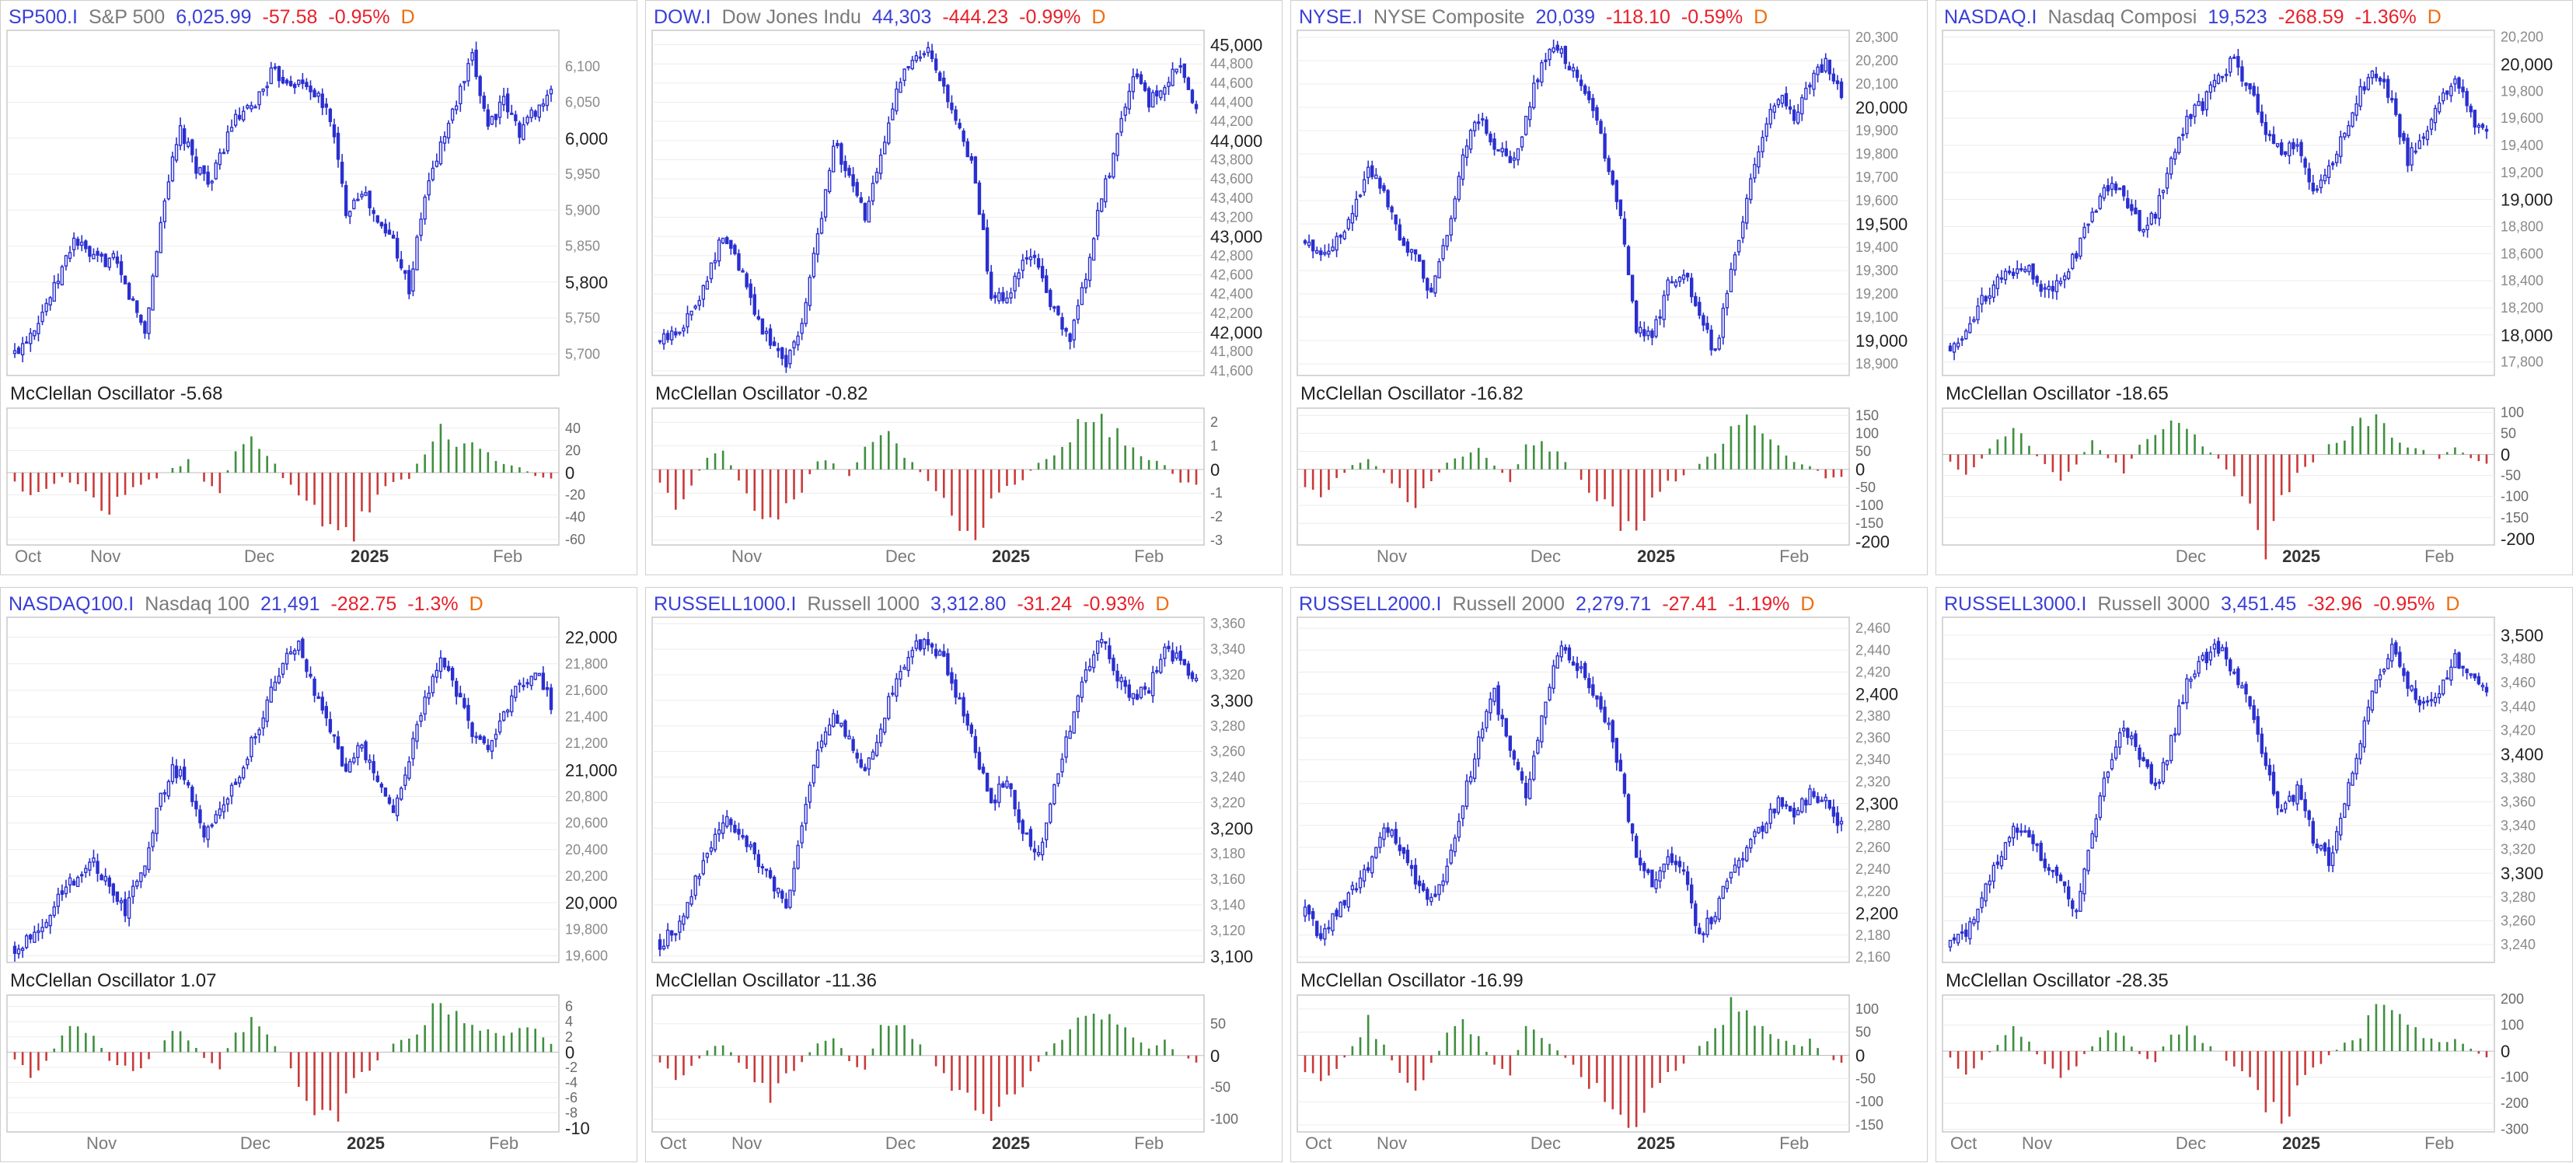 The height and width of the screenshot is (1163, 2576). What do you see at coordinates (72, 604) in the screenshot?
I see `symbol-label: NASDAQ100.I` at bounding box center [72, 604].